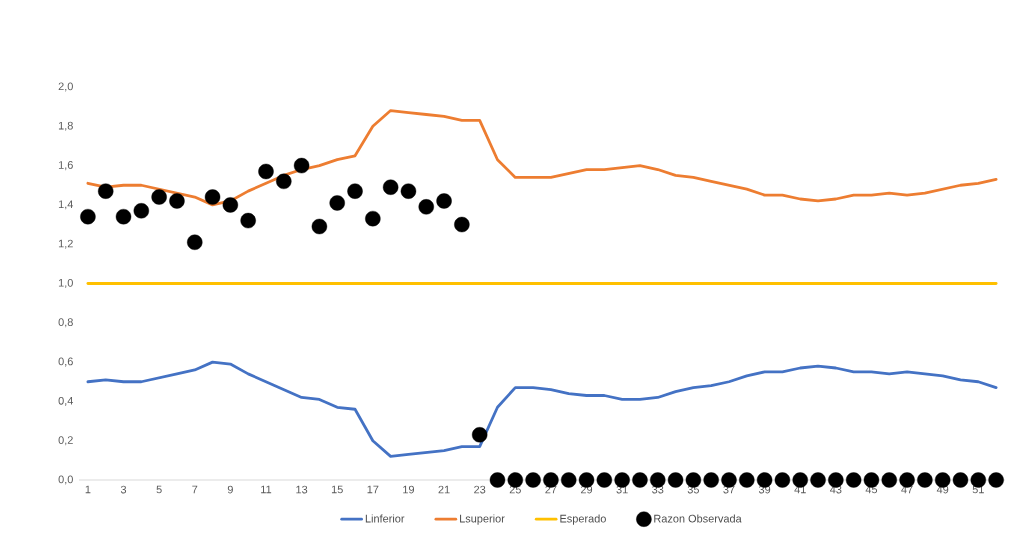 The image size is (1035, 549). Describe the element at coordinates (480, 489) in the screenshot. I see `x-tick-label: 23` at that location.